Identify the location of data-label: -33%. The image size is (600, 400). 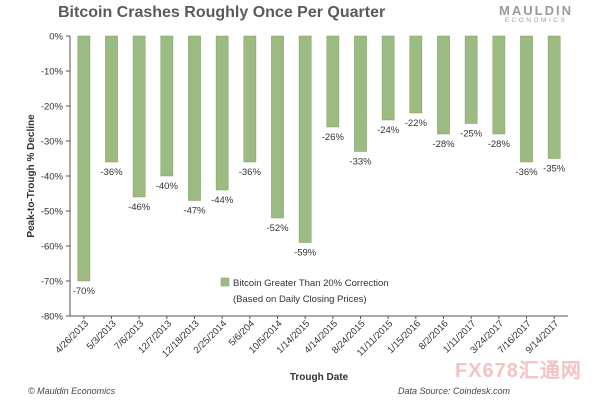
(360, 162).